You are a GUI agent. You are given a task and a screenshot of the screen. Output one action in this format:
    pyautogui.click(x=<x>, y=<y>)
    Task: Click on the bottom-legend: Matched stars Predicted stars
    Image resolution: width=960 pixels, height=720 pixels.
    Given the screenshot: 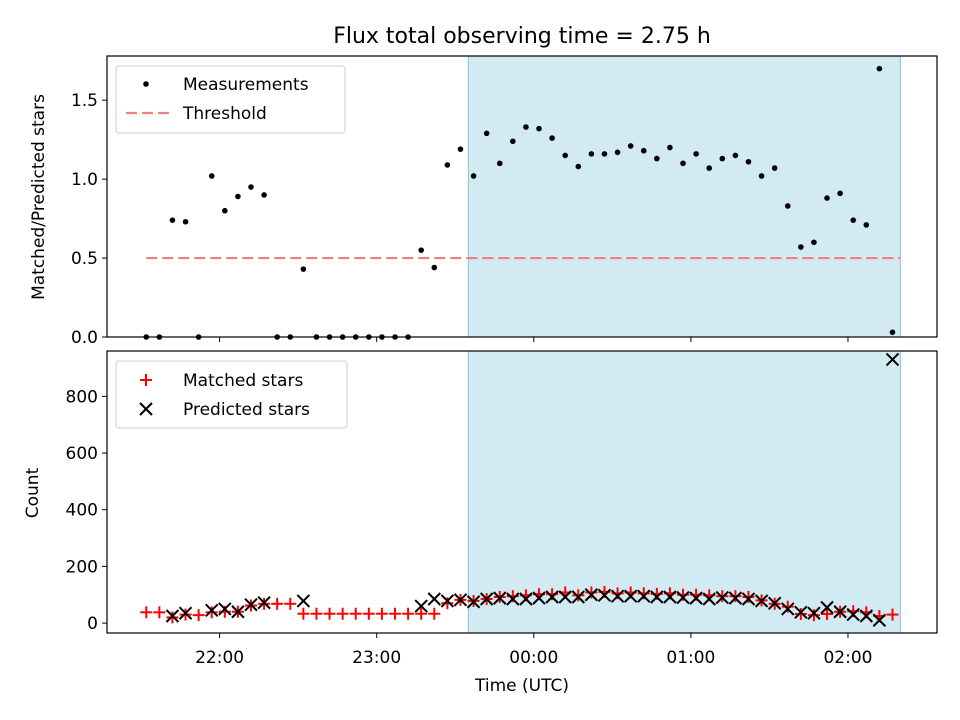 What is the action you would take?
    pyautogui.click(x=231, y=394)
    